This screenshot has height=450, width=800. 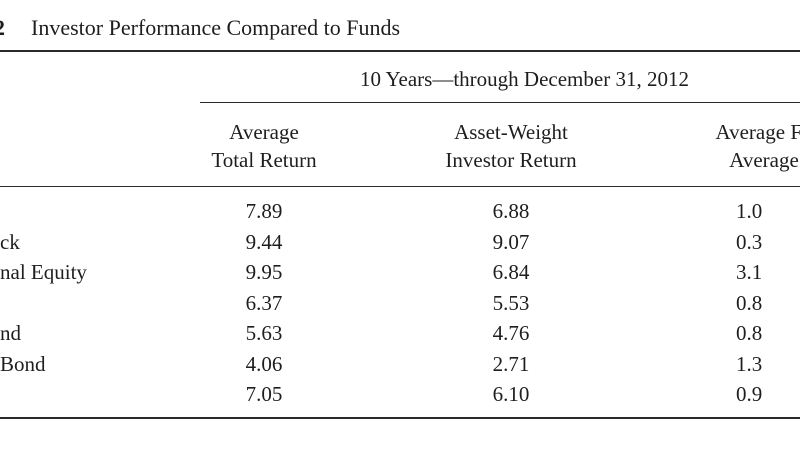 I want to click on cell-asset-weight-investor-return: 2.71, so click(x=511, y=364).